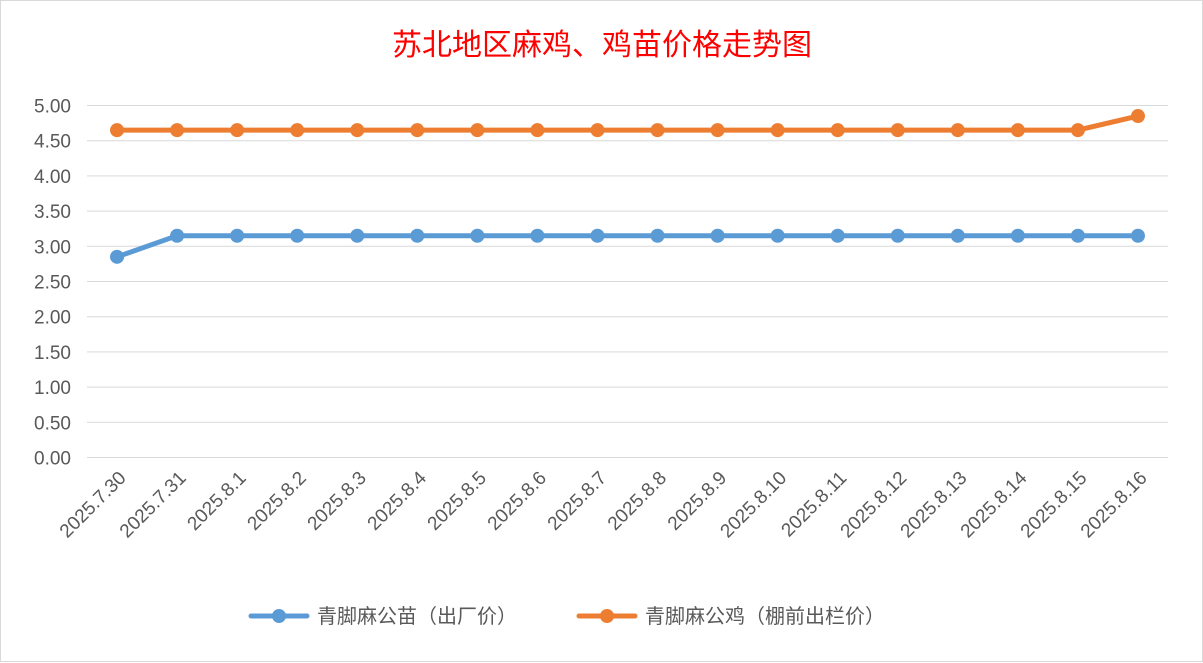 Image resolution: width=1203 pixels, height=663 pixels. What do you see at coordinates (397, 500) in the screenshot?
I see `x-tick-label: 2025.8.4` at bounding box center [397, 500].